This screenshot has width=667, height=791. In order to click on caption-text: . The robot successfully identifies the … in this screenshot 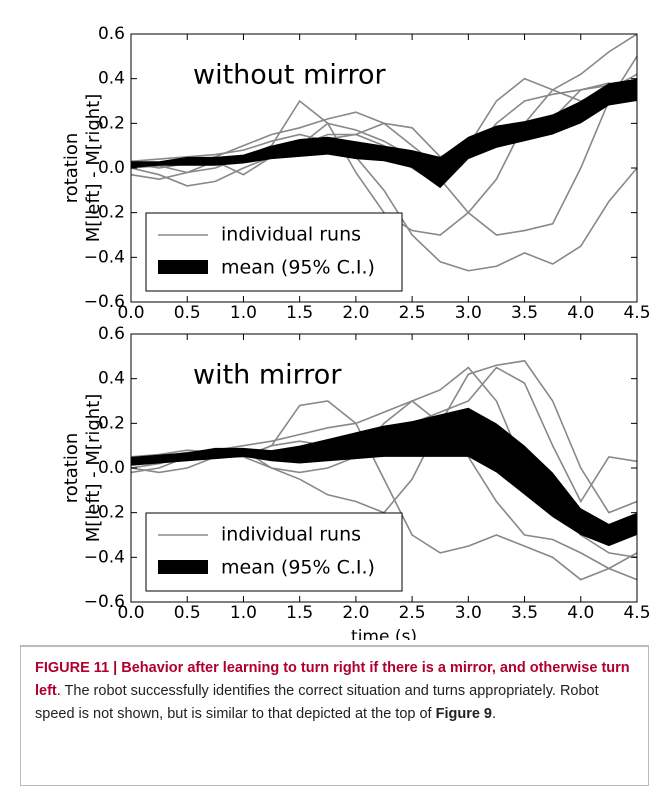, I will do `click(317, 702)`.